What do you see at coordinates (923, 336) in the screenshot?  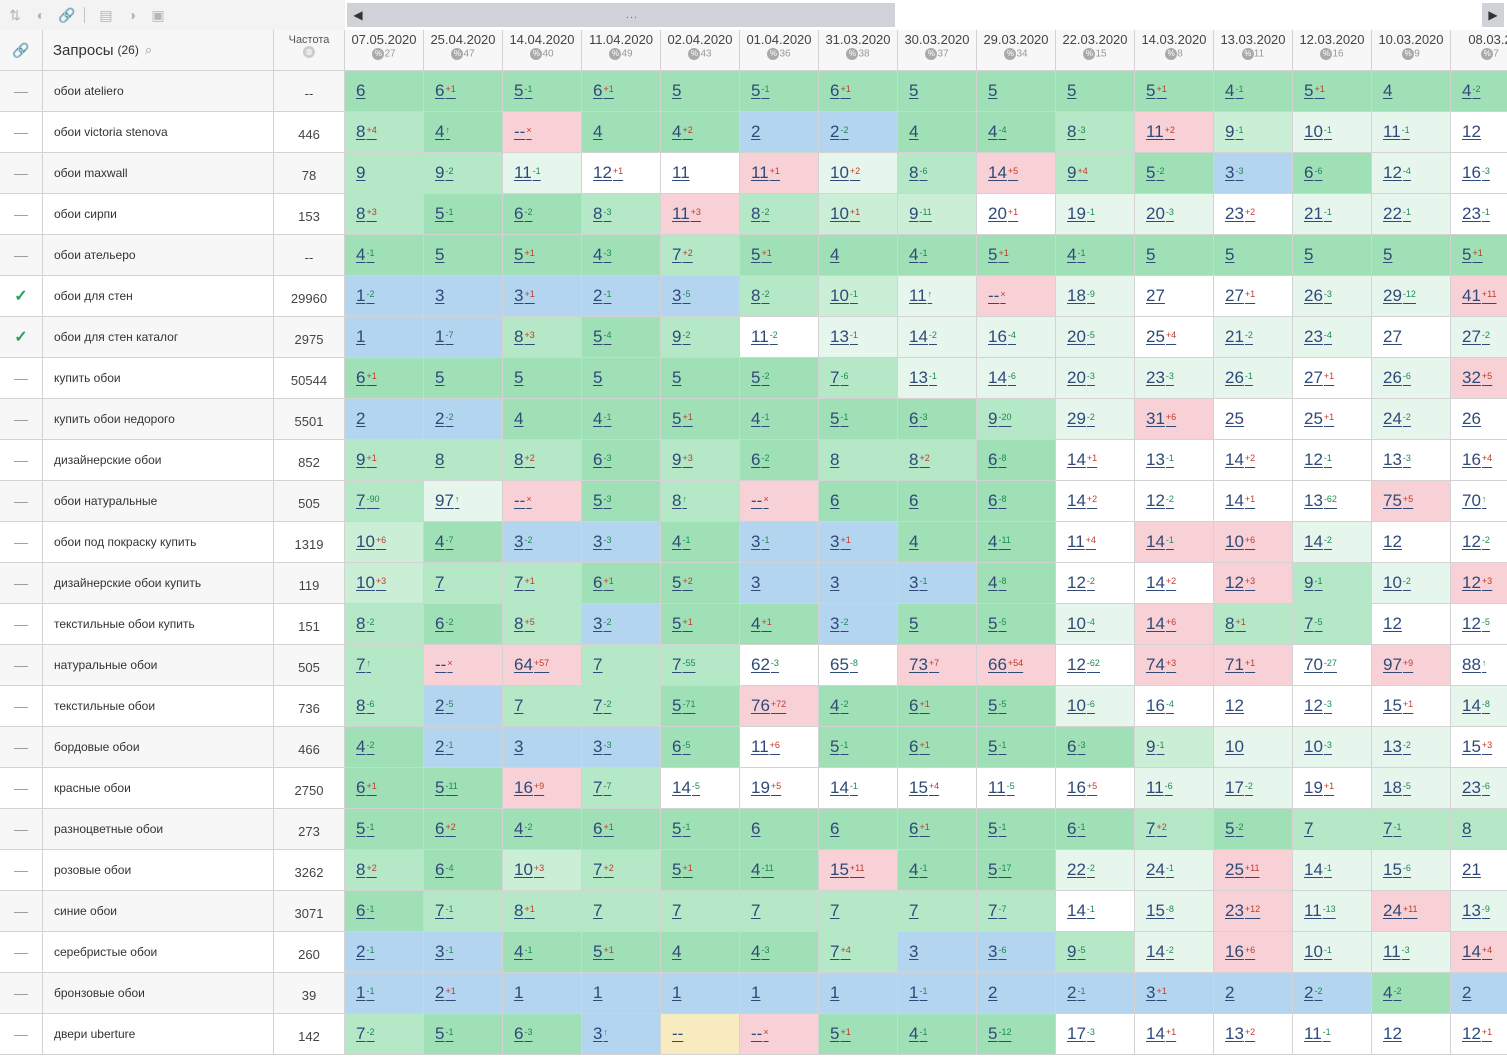 I see `position-value: 14-2` at bounding box center [923, 336].